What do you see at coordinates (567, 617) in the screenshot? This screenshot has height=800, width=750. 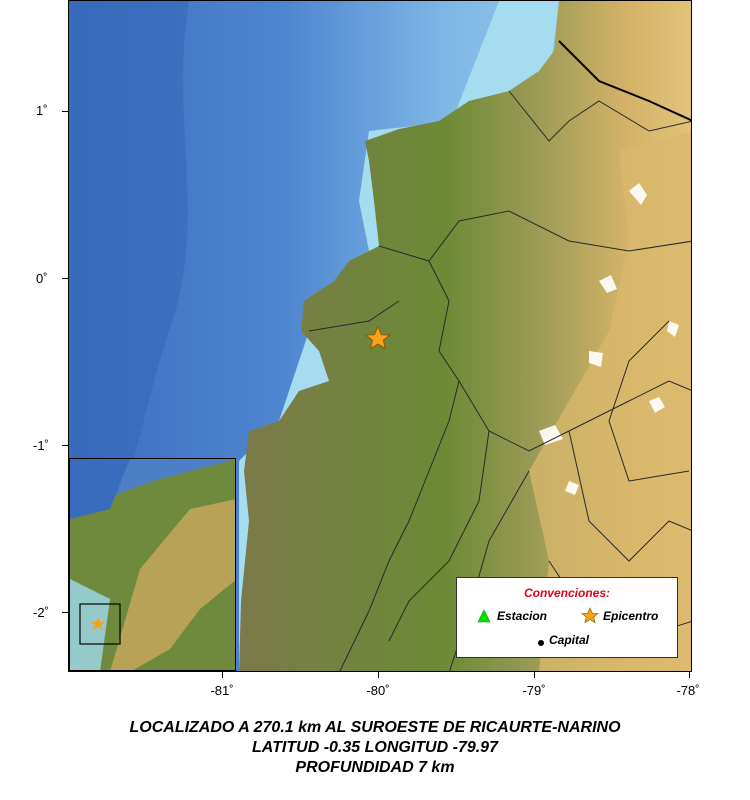 I see `map-legend: Convenciones: Estacion Epicentro Capital` at bounding box center [567, 617].